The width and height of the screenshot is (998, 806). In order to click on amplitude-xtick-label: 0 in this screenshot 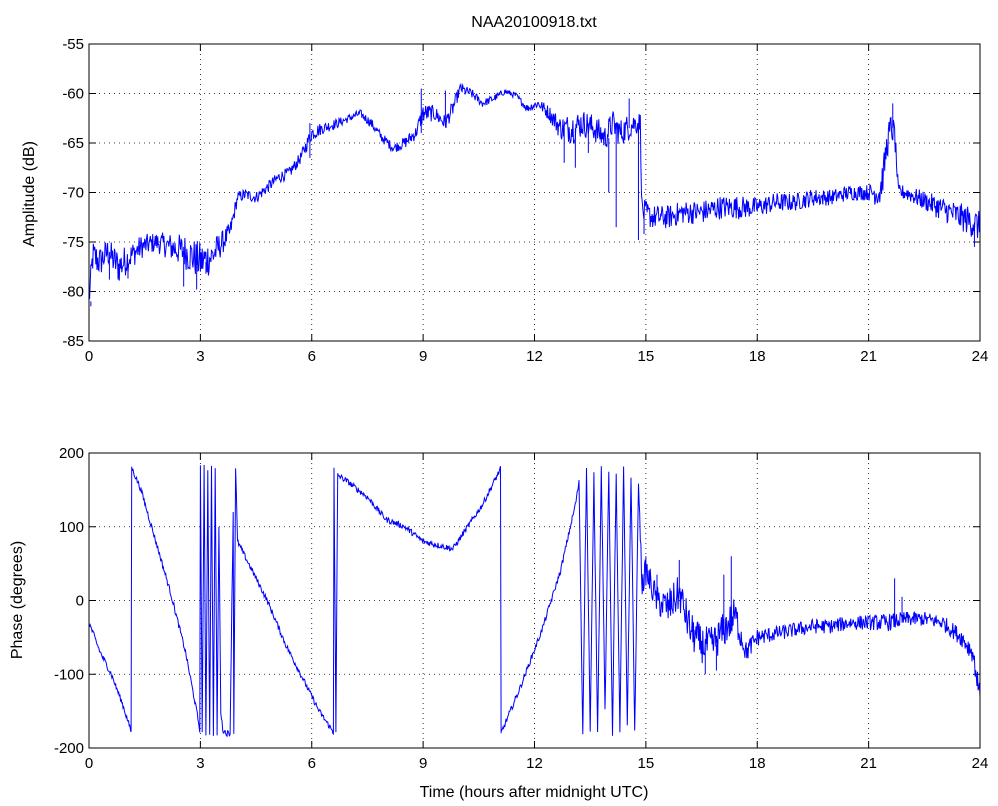, I will do `click(89, 356)`.